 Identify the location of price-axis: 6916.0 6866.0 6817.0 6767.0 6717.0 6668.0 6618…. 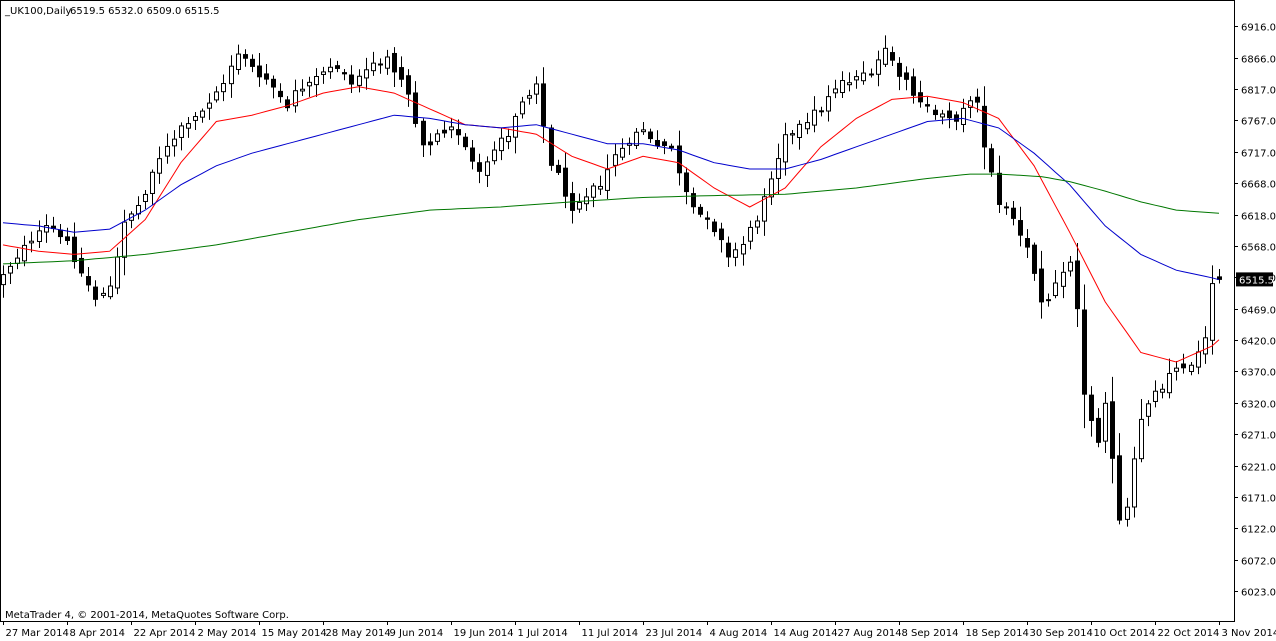
(1255, 311).